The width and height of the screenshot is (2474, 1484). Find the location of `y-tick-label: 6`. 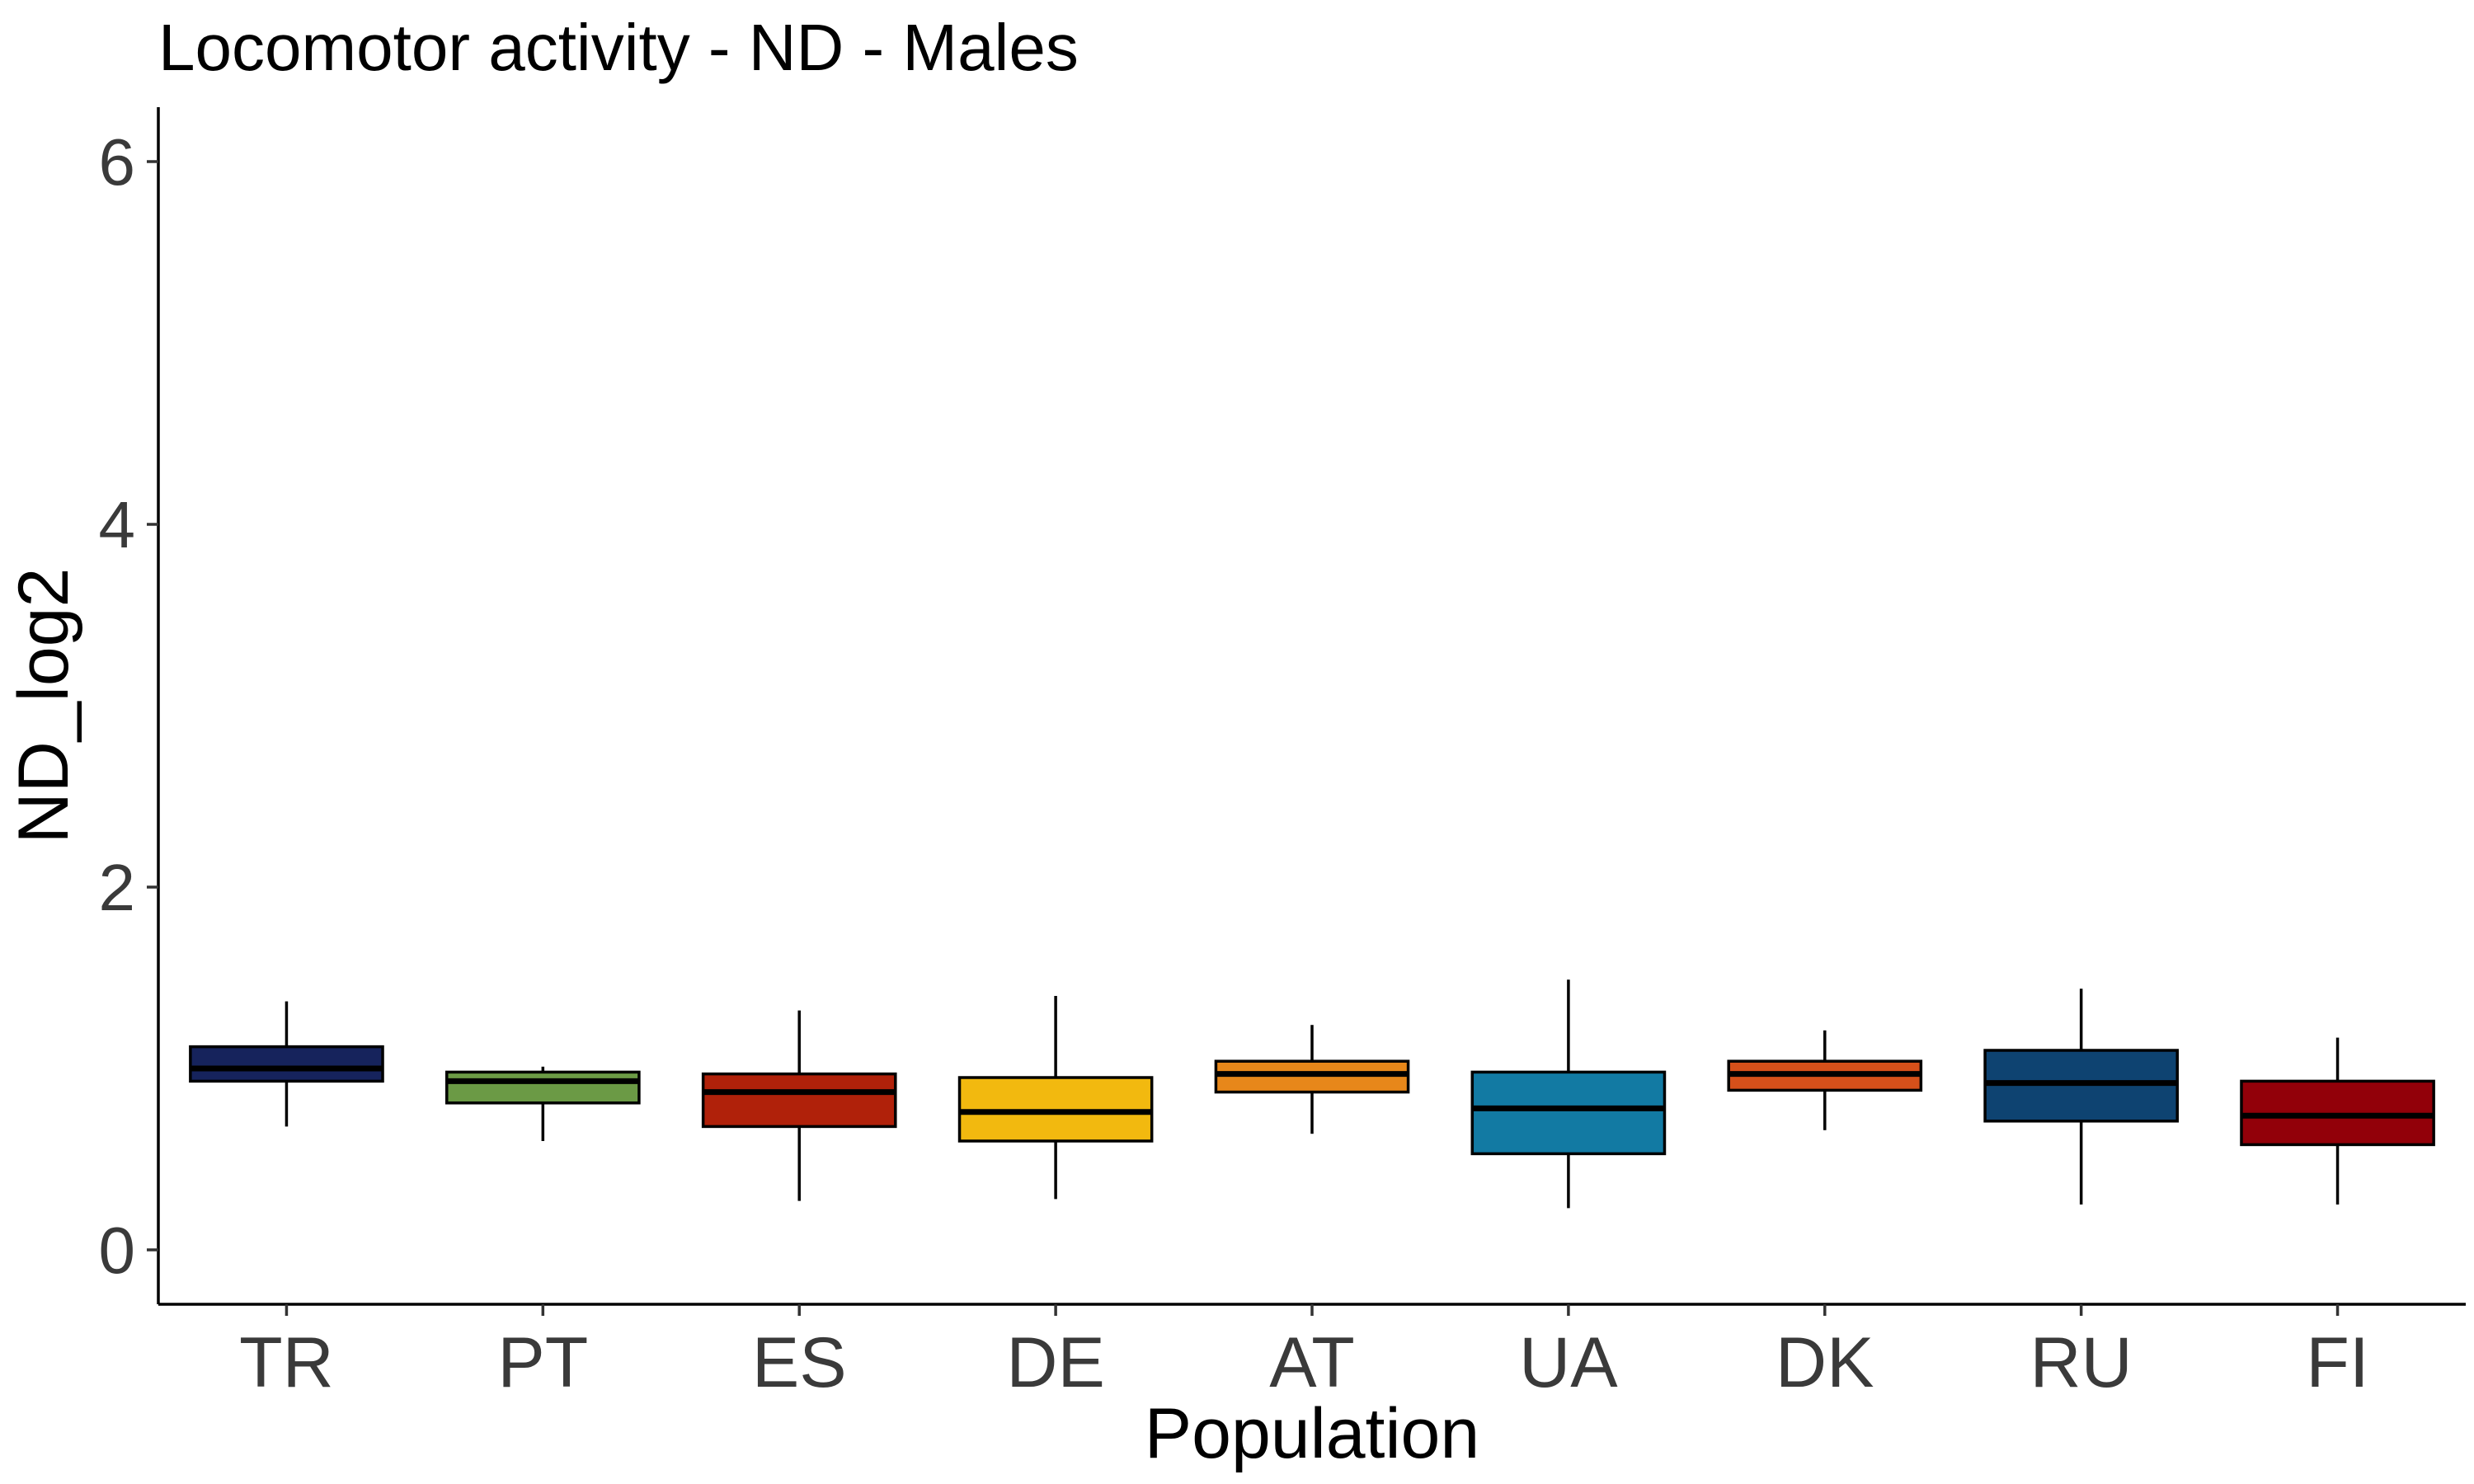

y-tick-label: 6 is located at coordinates (117, 162).